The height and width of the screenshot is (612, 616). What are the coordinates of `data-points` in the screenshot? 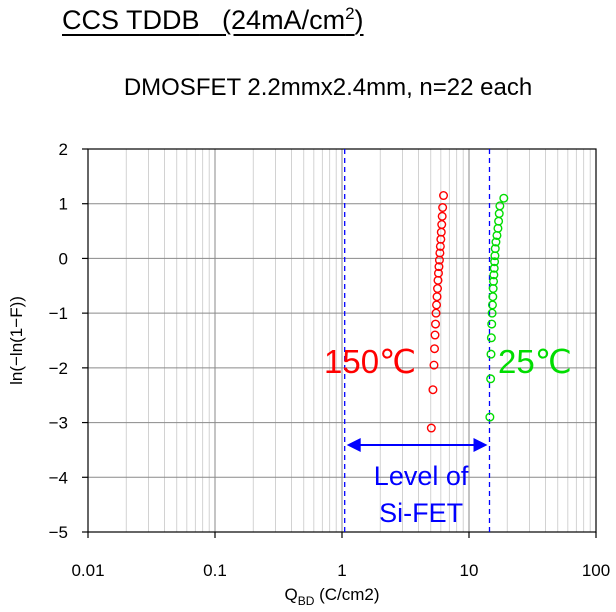 It's located at (467, 312).